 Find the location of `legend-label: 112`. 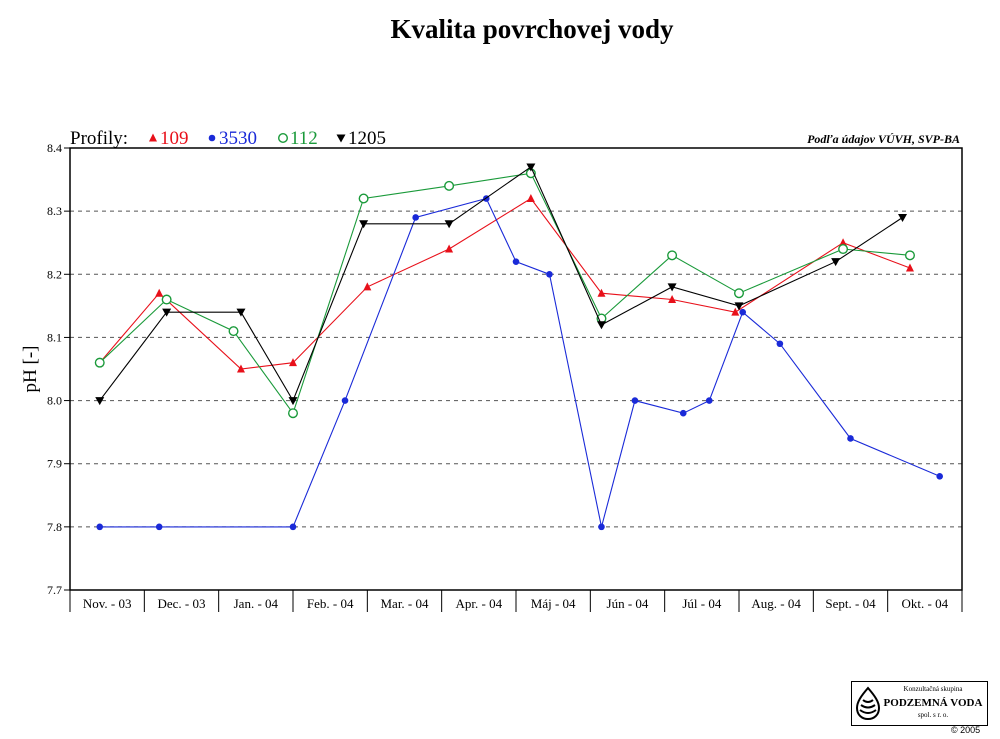

legend-label: 112 is located at coordinates (304, 138).